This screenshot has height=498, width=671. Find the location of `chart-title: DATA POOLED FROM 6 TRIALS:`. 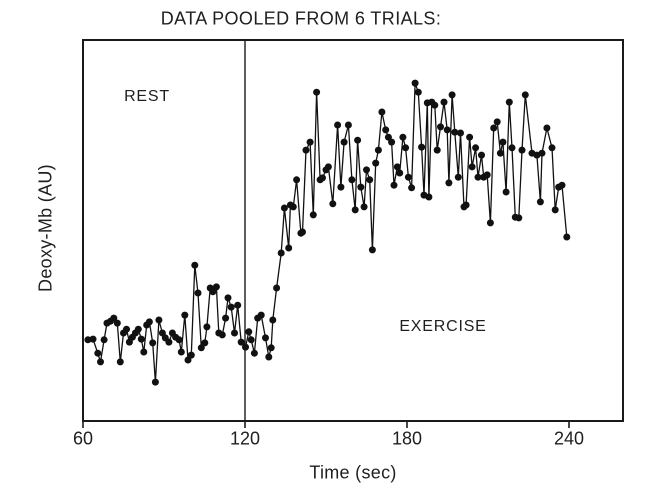

chart-title: DATA POOLED FROM 6 TRIALS: is located at coordinates (301, 18).